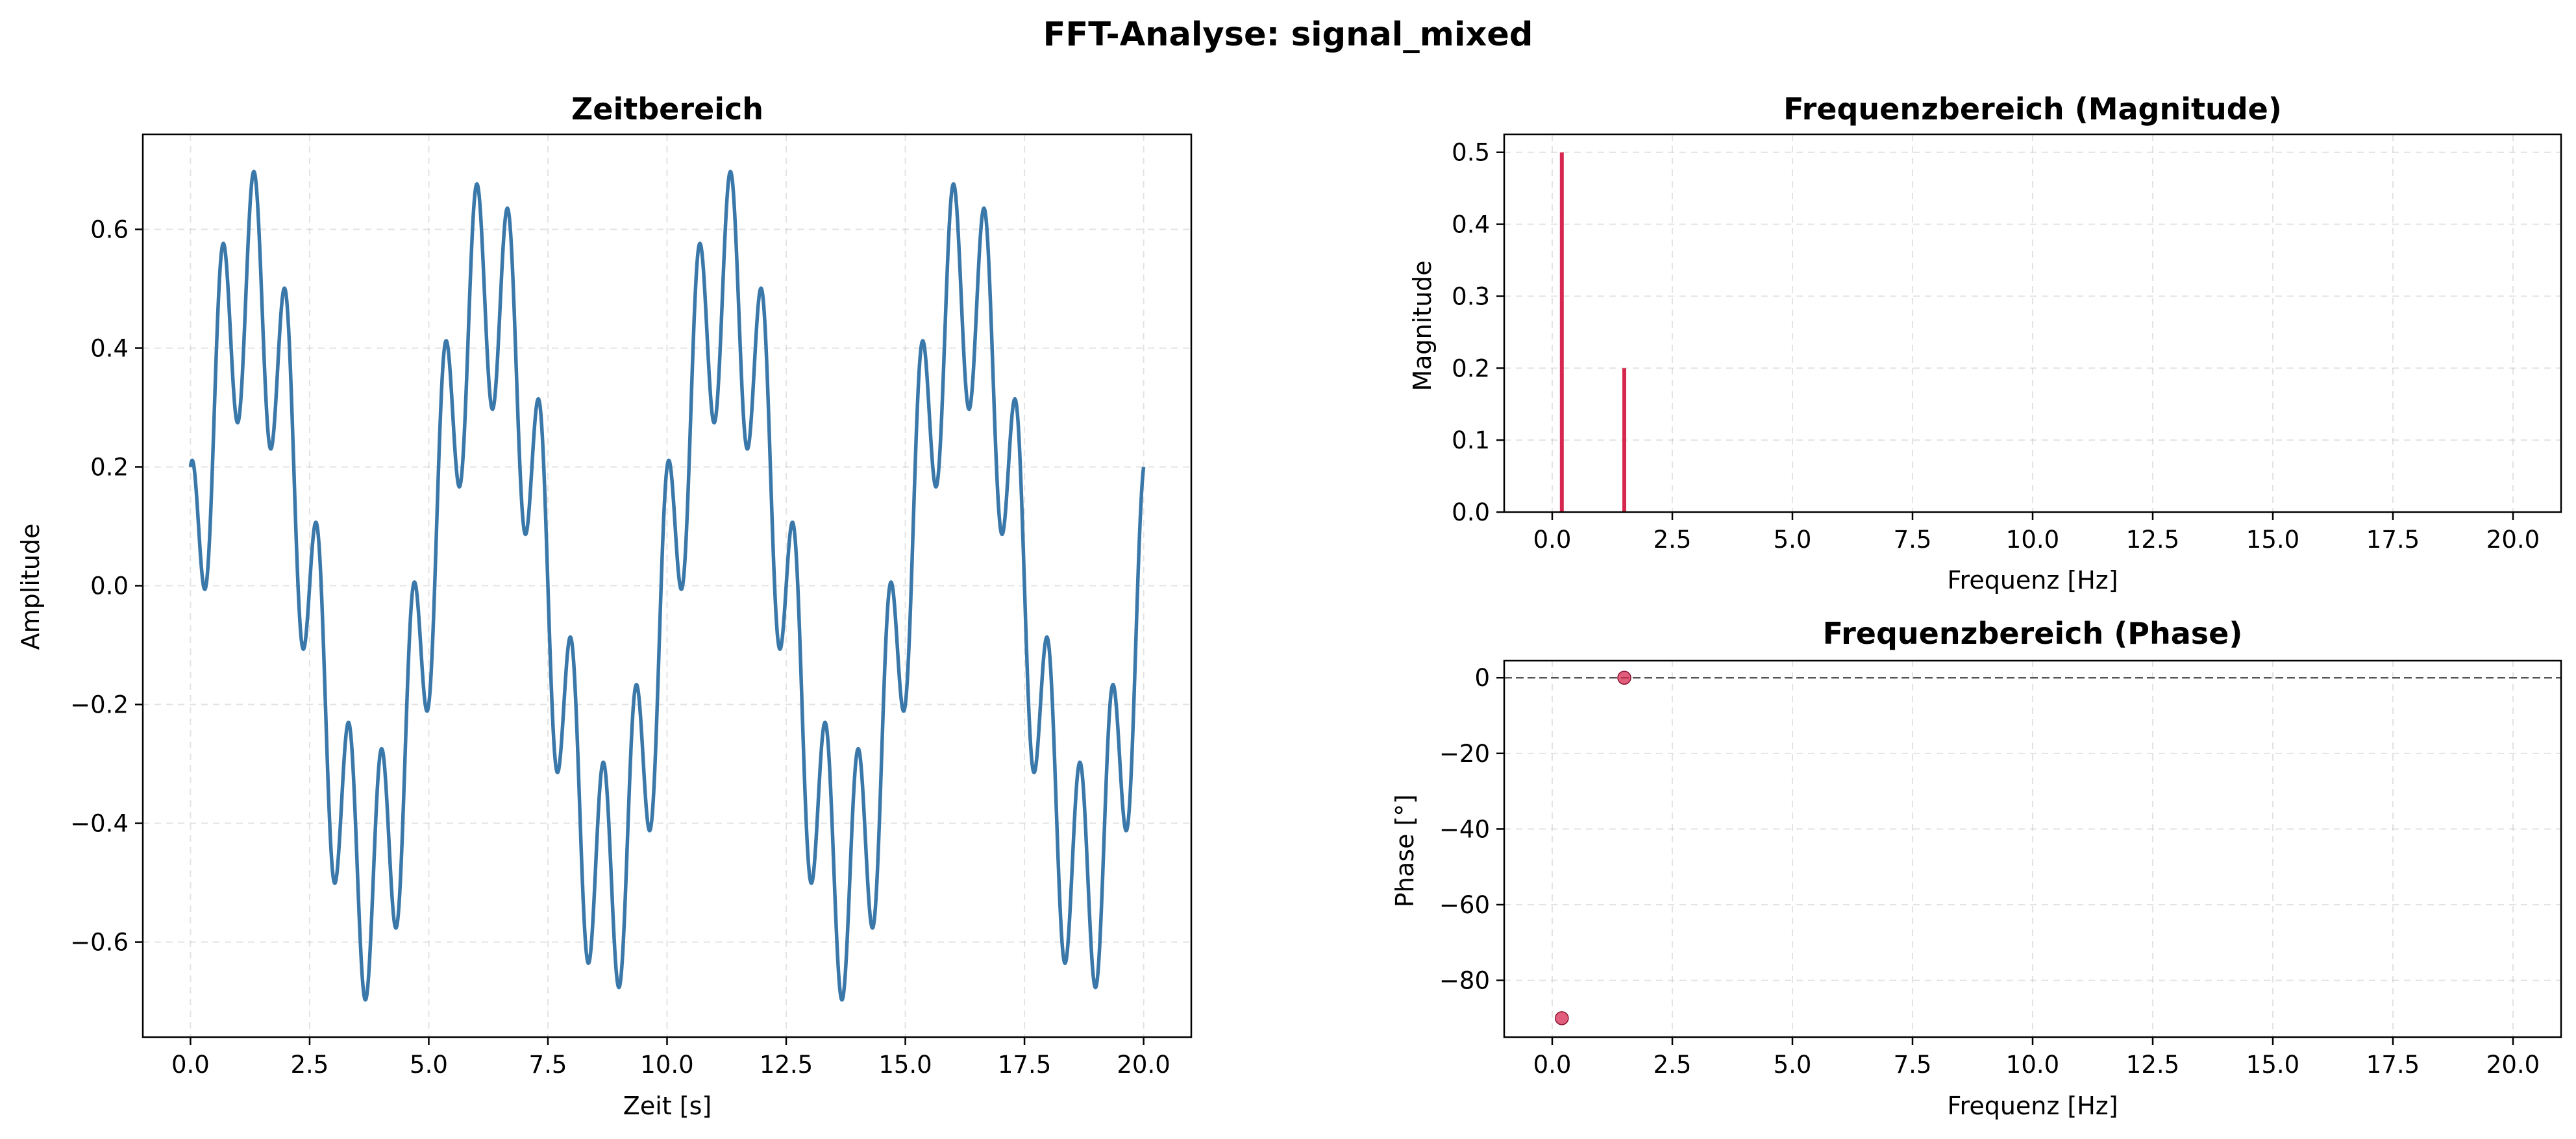  What do you see at coordinates (1592, 332) in the screenshot?
I see `magnitude-bars-layer` at bounding box center [1592, 332].